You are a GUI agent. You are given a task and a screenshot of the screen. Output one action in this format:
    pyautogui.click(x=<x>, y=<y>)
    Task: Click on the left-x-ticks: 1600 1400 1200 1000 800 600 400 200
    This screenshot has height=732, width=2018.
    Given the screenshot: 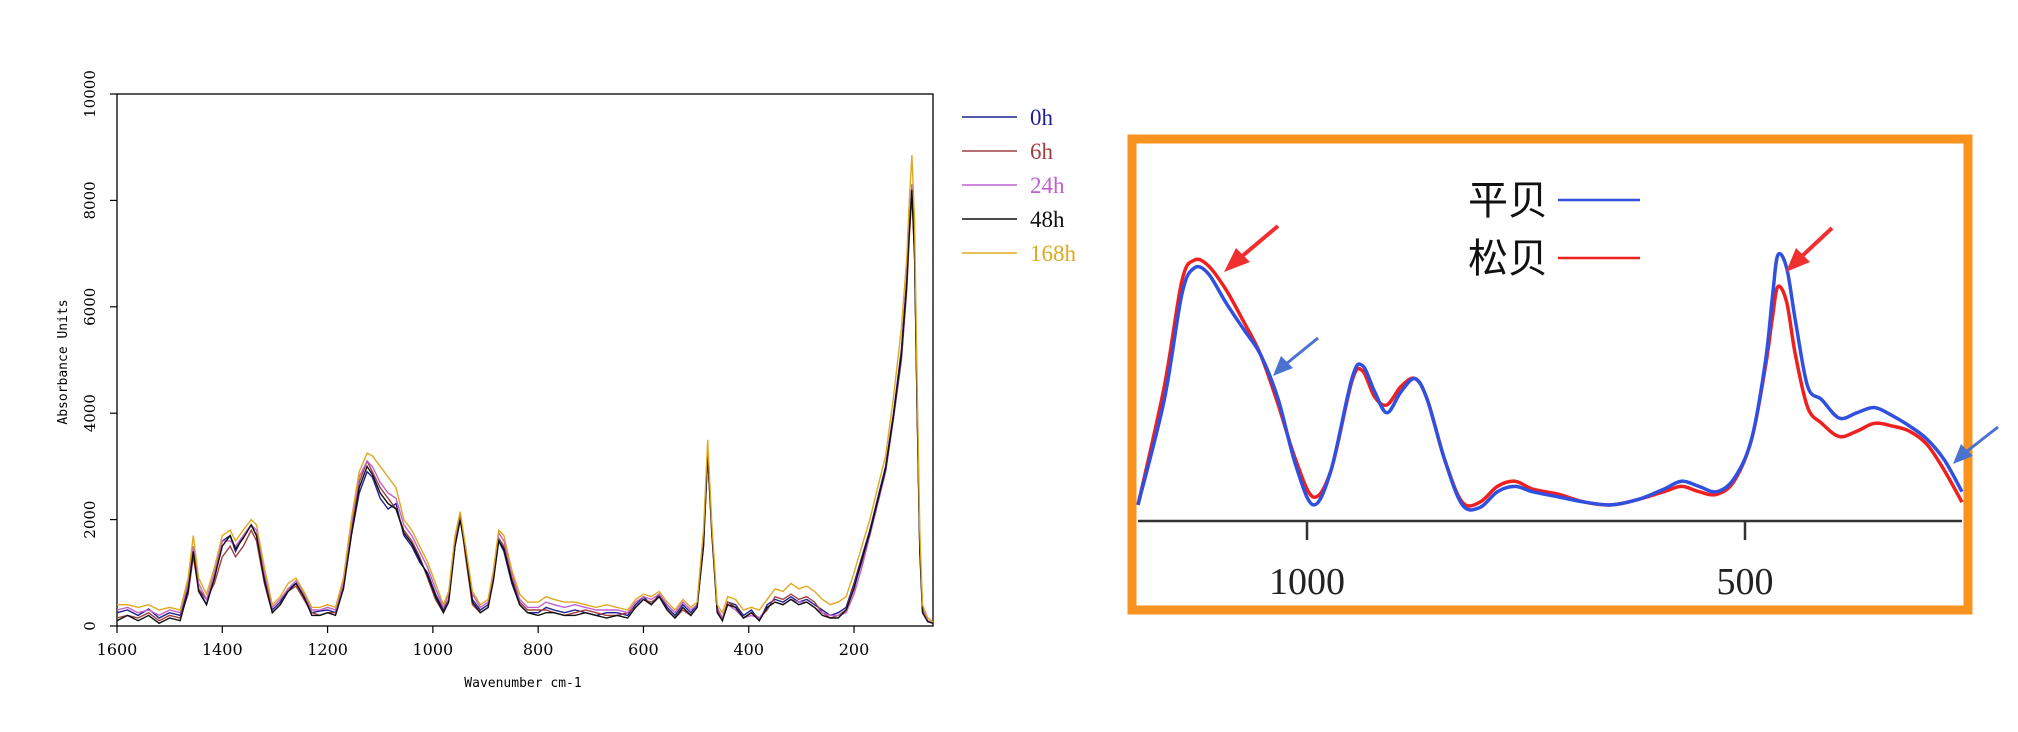 What is the action you would take?
    pyautogui.click(x=483, y=642)
    